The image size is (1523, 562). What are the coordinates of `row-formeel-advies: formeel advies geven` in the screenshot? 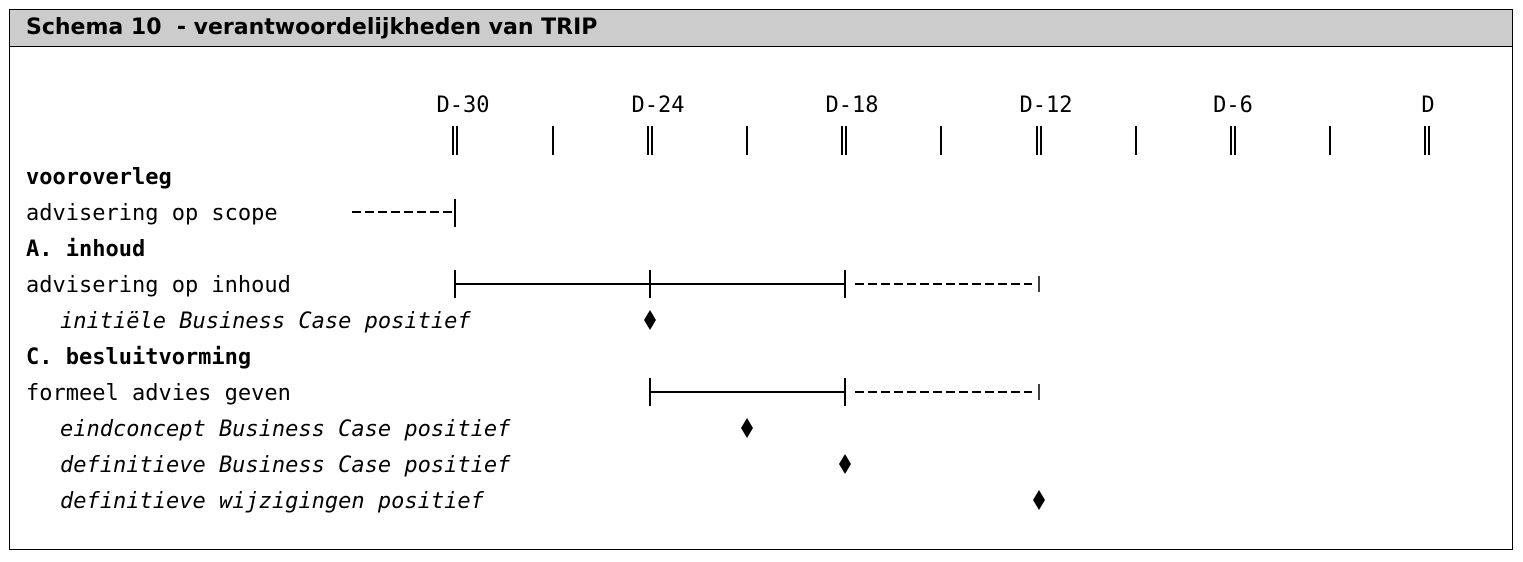 It's located at (158, 393).